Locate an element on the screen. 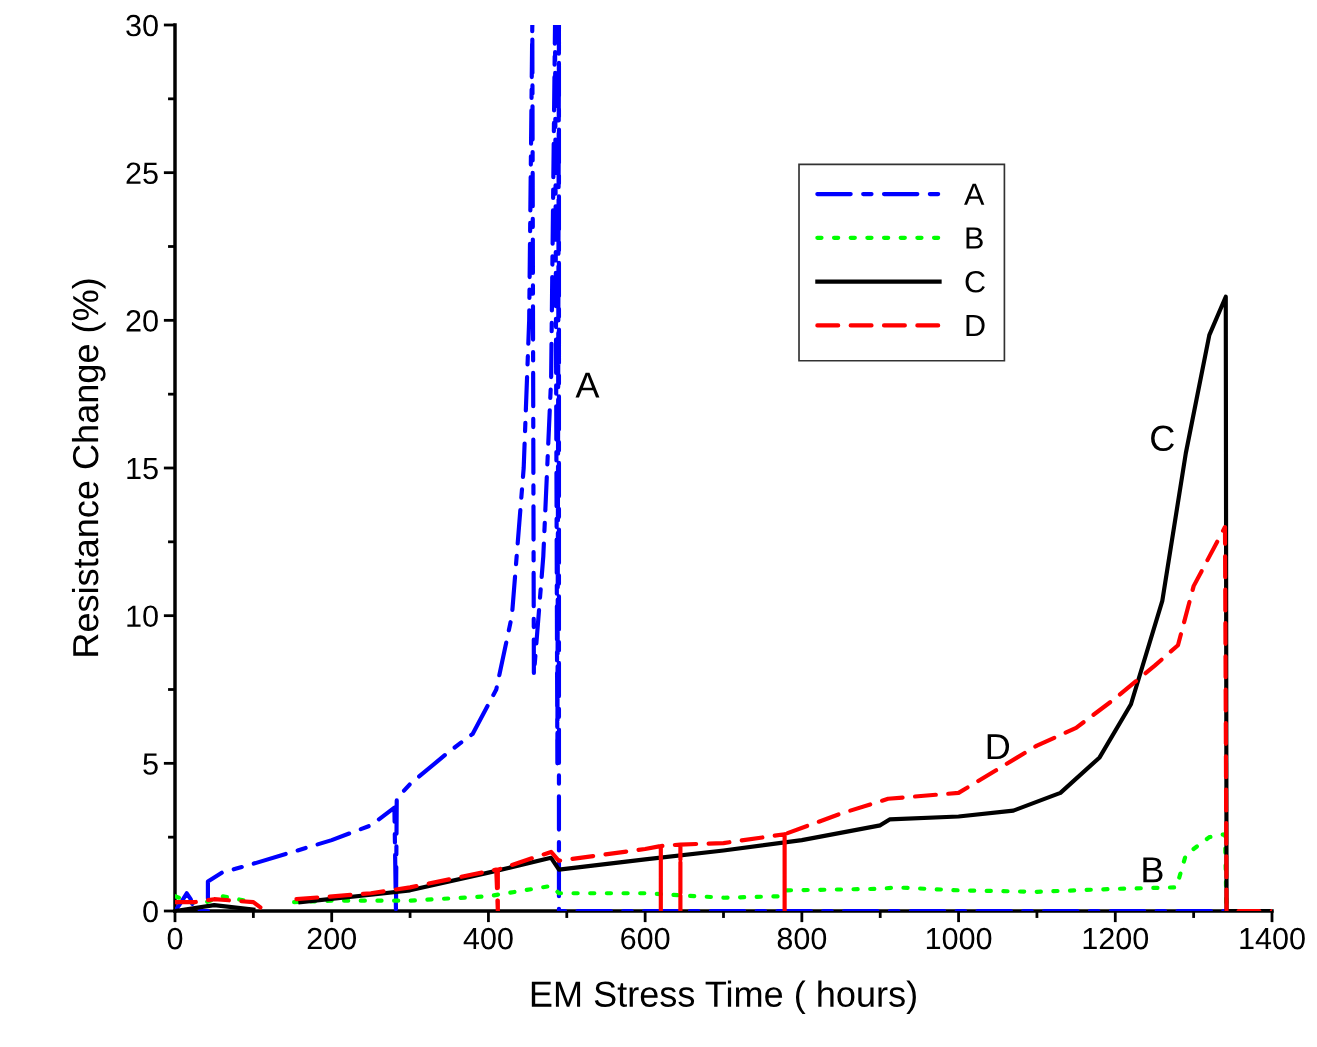  x-tick-label: 600 is located at coordinates (645, 938).